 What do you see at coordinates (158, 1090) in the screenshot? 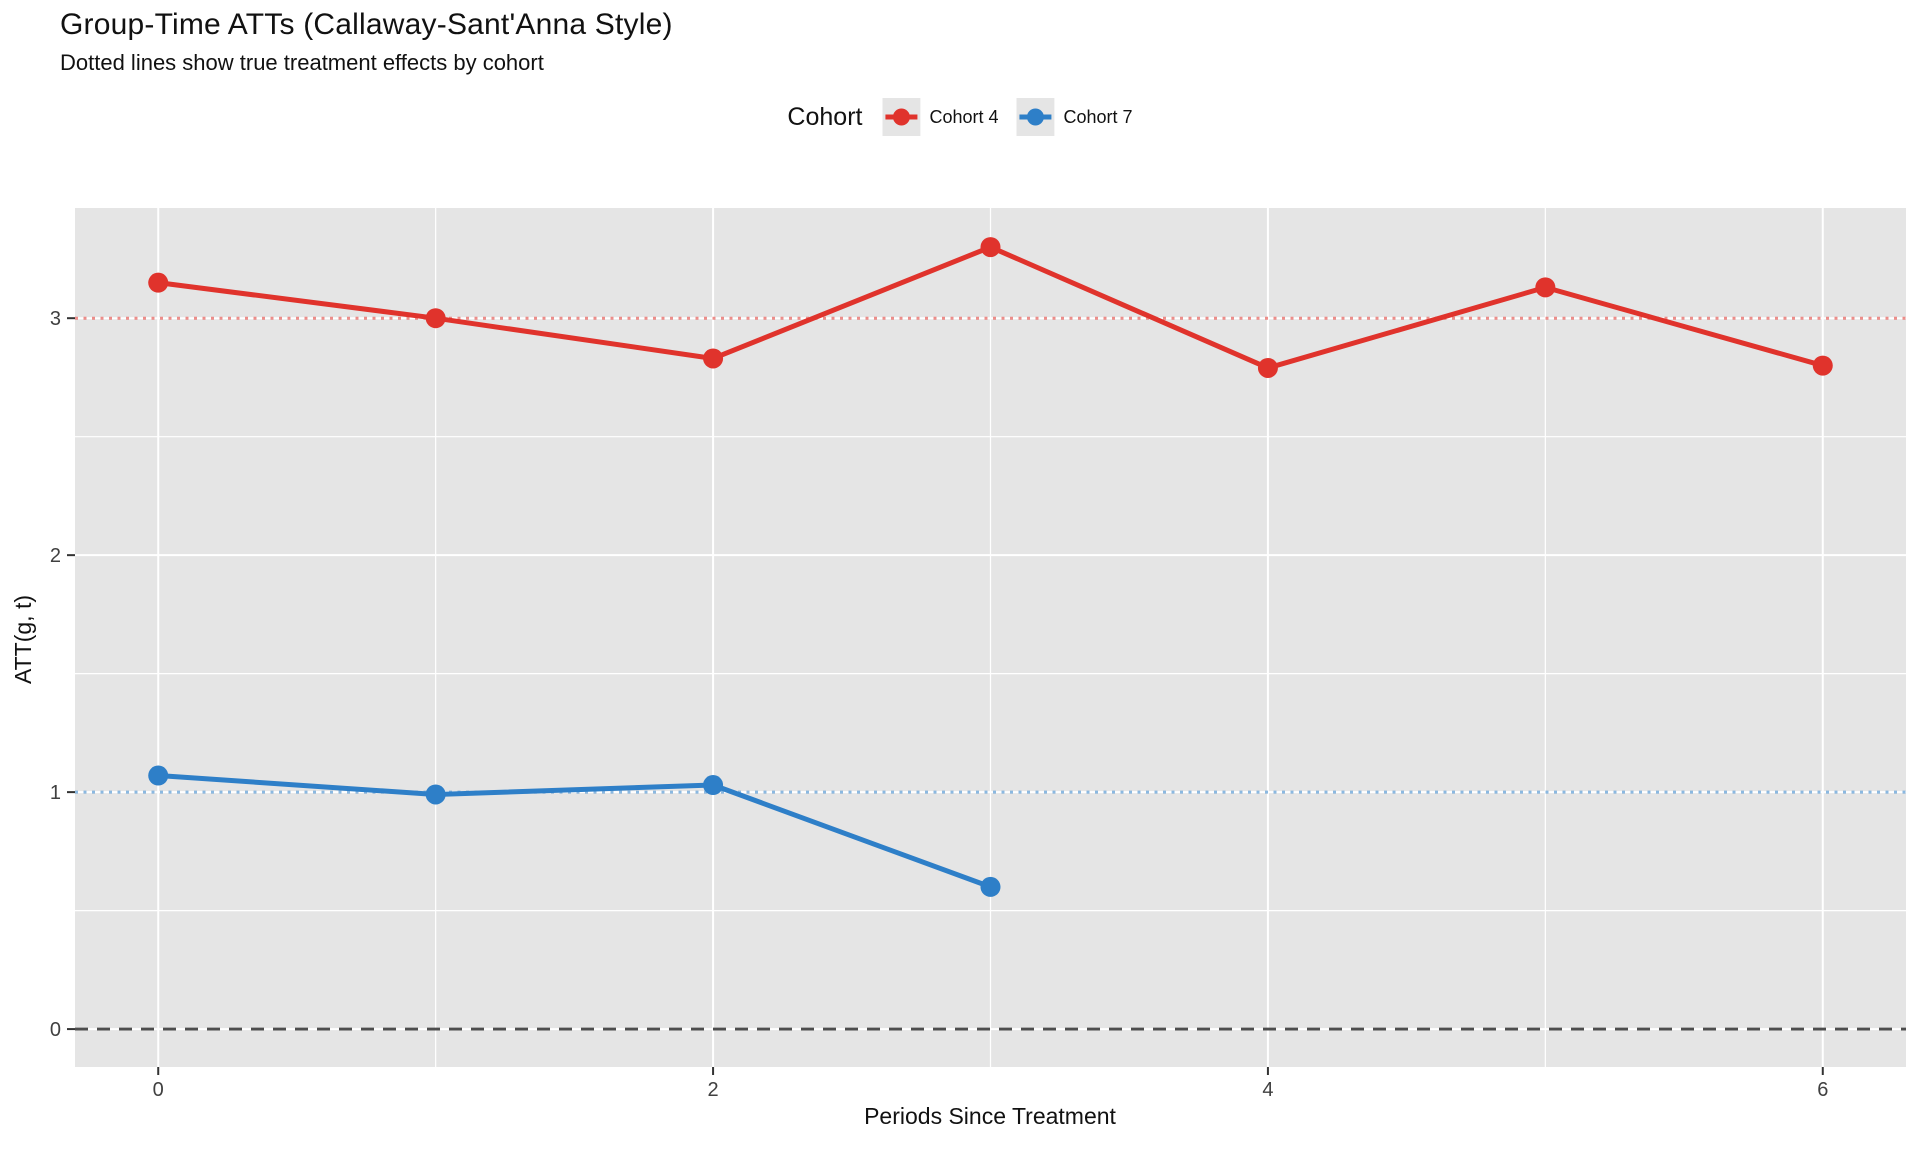
I see `x-tick-label: 0` at bounding box center [158, 1090].